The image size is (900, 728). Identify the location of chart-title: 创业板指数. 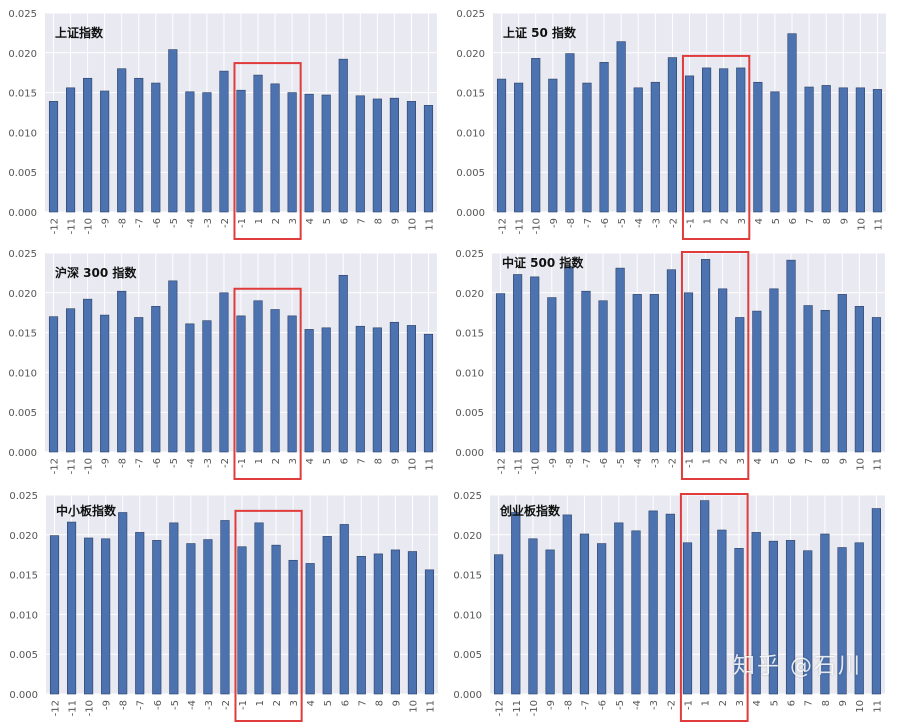
(530, 510).